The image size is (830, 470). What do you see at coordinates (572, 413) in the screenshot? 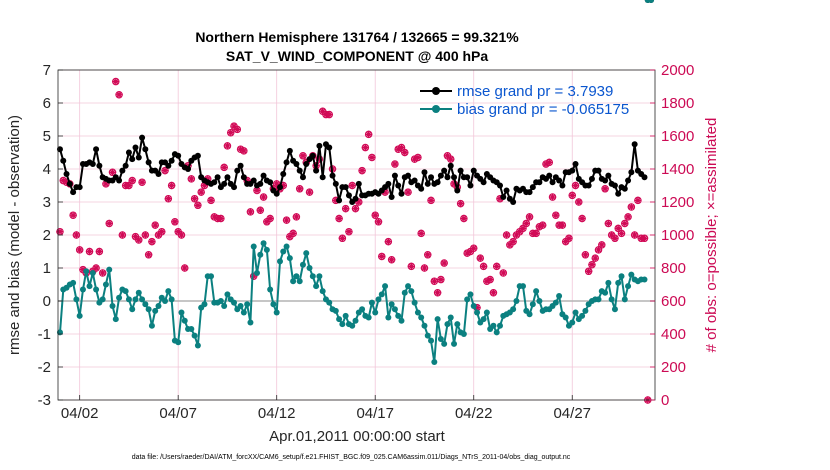
I see `x-tick-label: 04/27` at bounding box center [572, 413].